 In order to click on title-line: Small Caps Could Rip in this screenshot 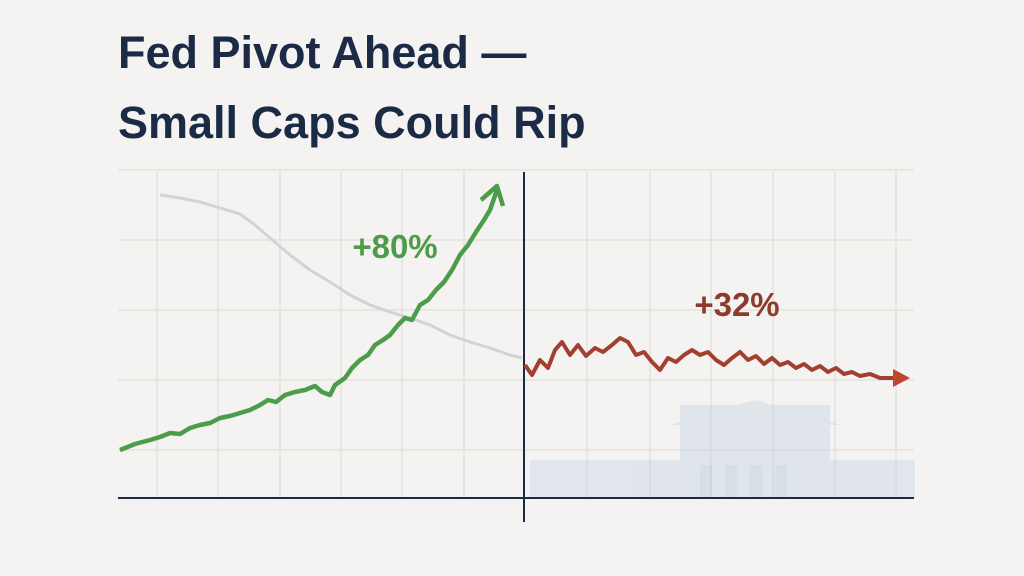, I will do `click(352, 122)`.